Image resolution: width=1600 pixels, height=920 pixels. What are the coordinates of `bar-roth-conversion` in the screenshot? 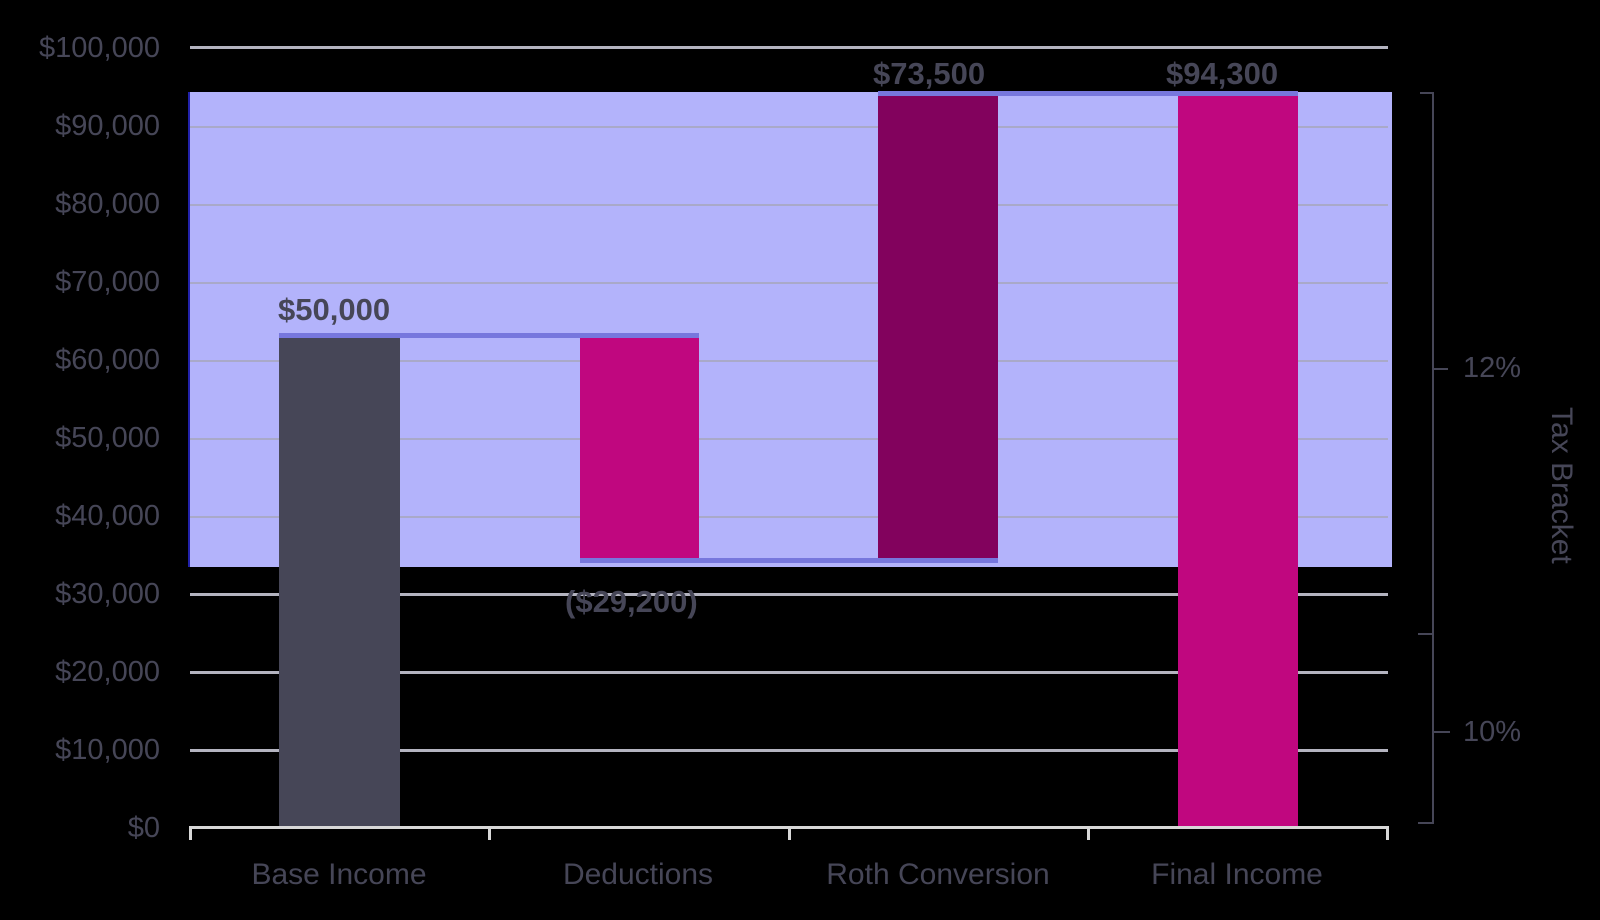 It's located at (938, 328).